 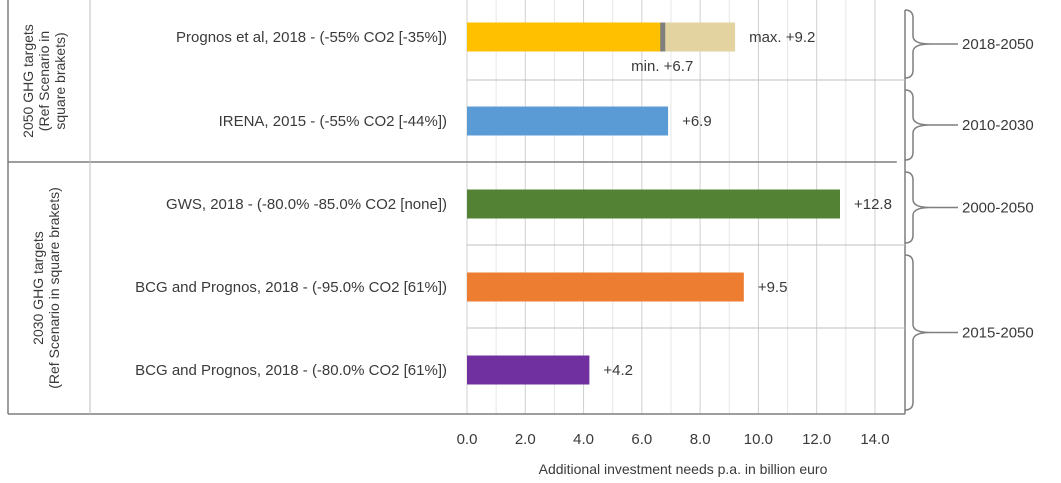 What do you see at coordinates (38, 288) in the screenshot?
I see `group-label-line: 2030 GHG targets` at bounding box center [38, 288].